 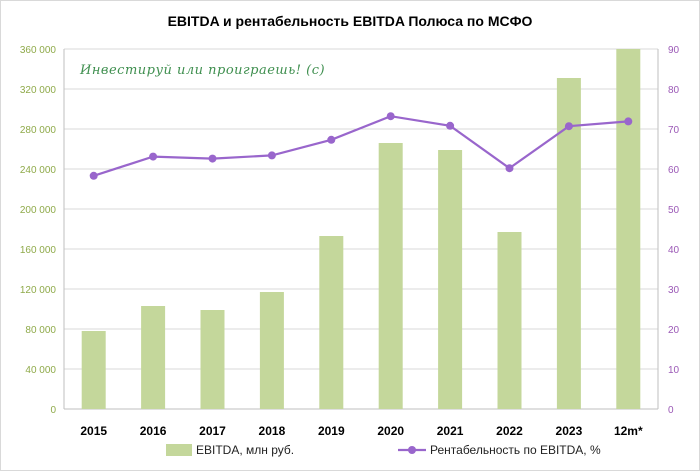 What do you see at coordinates (390, 431) in the screenshot?
I see `x-tick-label: 2020` at bounding box center [390, 431].